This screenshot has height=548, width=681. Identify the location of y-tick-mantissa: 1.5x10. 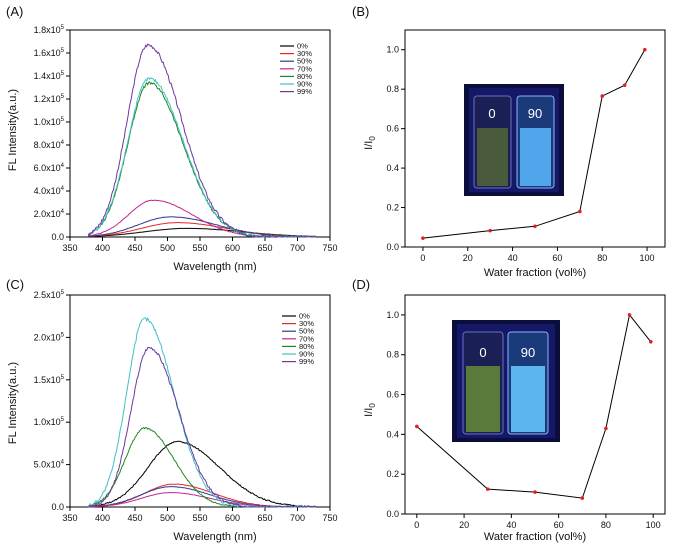
(47, 380).